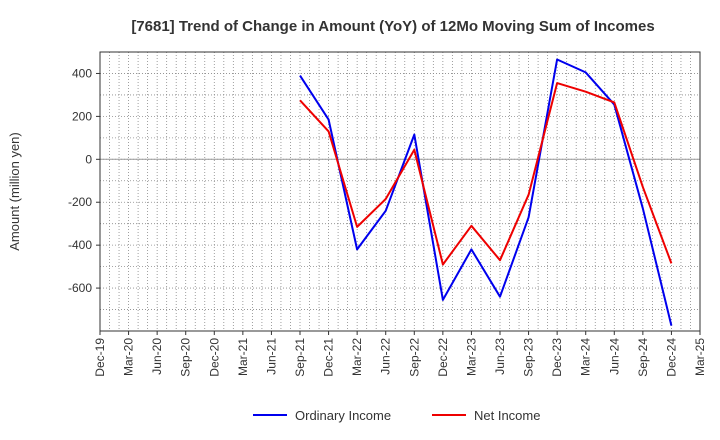 This screenshot has height=440, width=720. Describe the element at coordinates (643, 357) in the screenshot. I see `x-tick-label: Sep-24` at that location.